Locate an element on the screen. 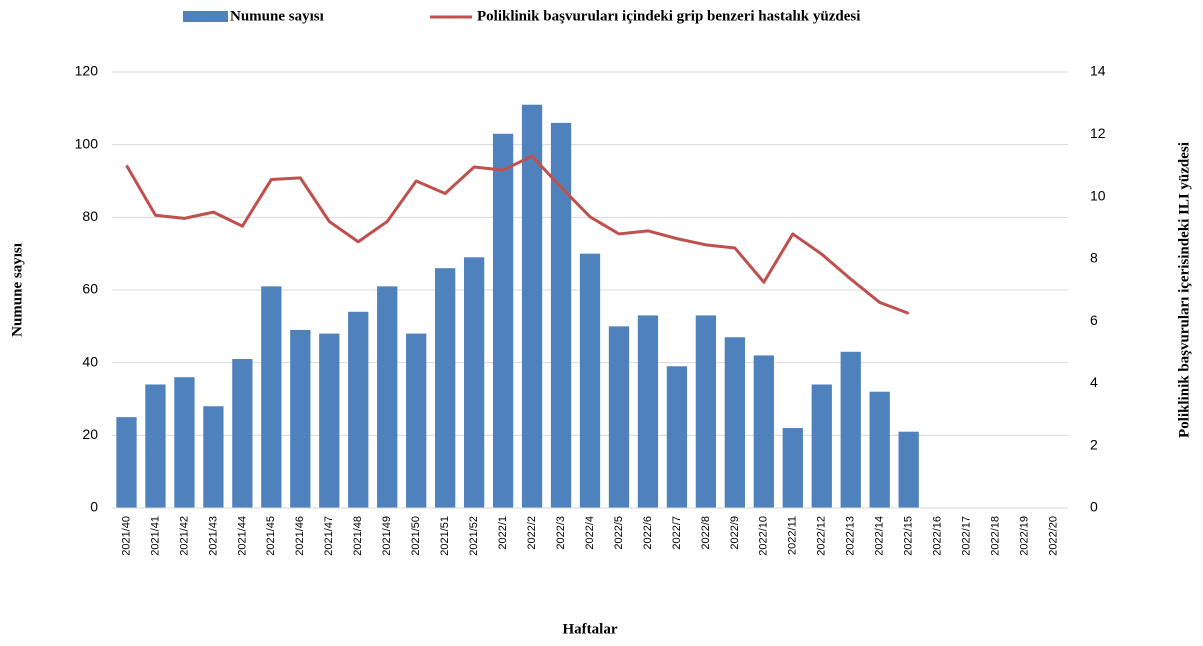 This screenshot has height=646, width=1203. y-tick-label: 100 is located at coordinates (87, 143).